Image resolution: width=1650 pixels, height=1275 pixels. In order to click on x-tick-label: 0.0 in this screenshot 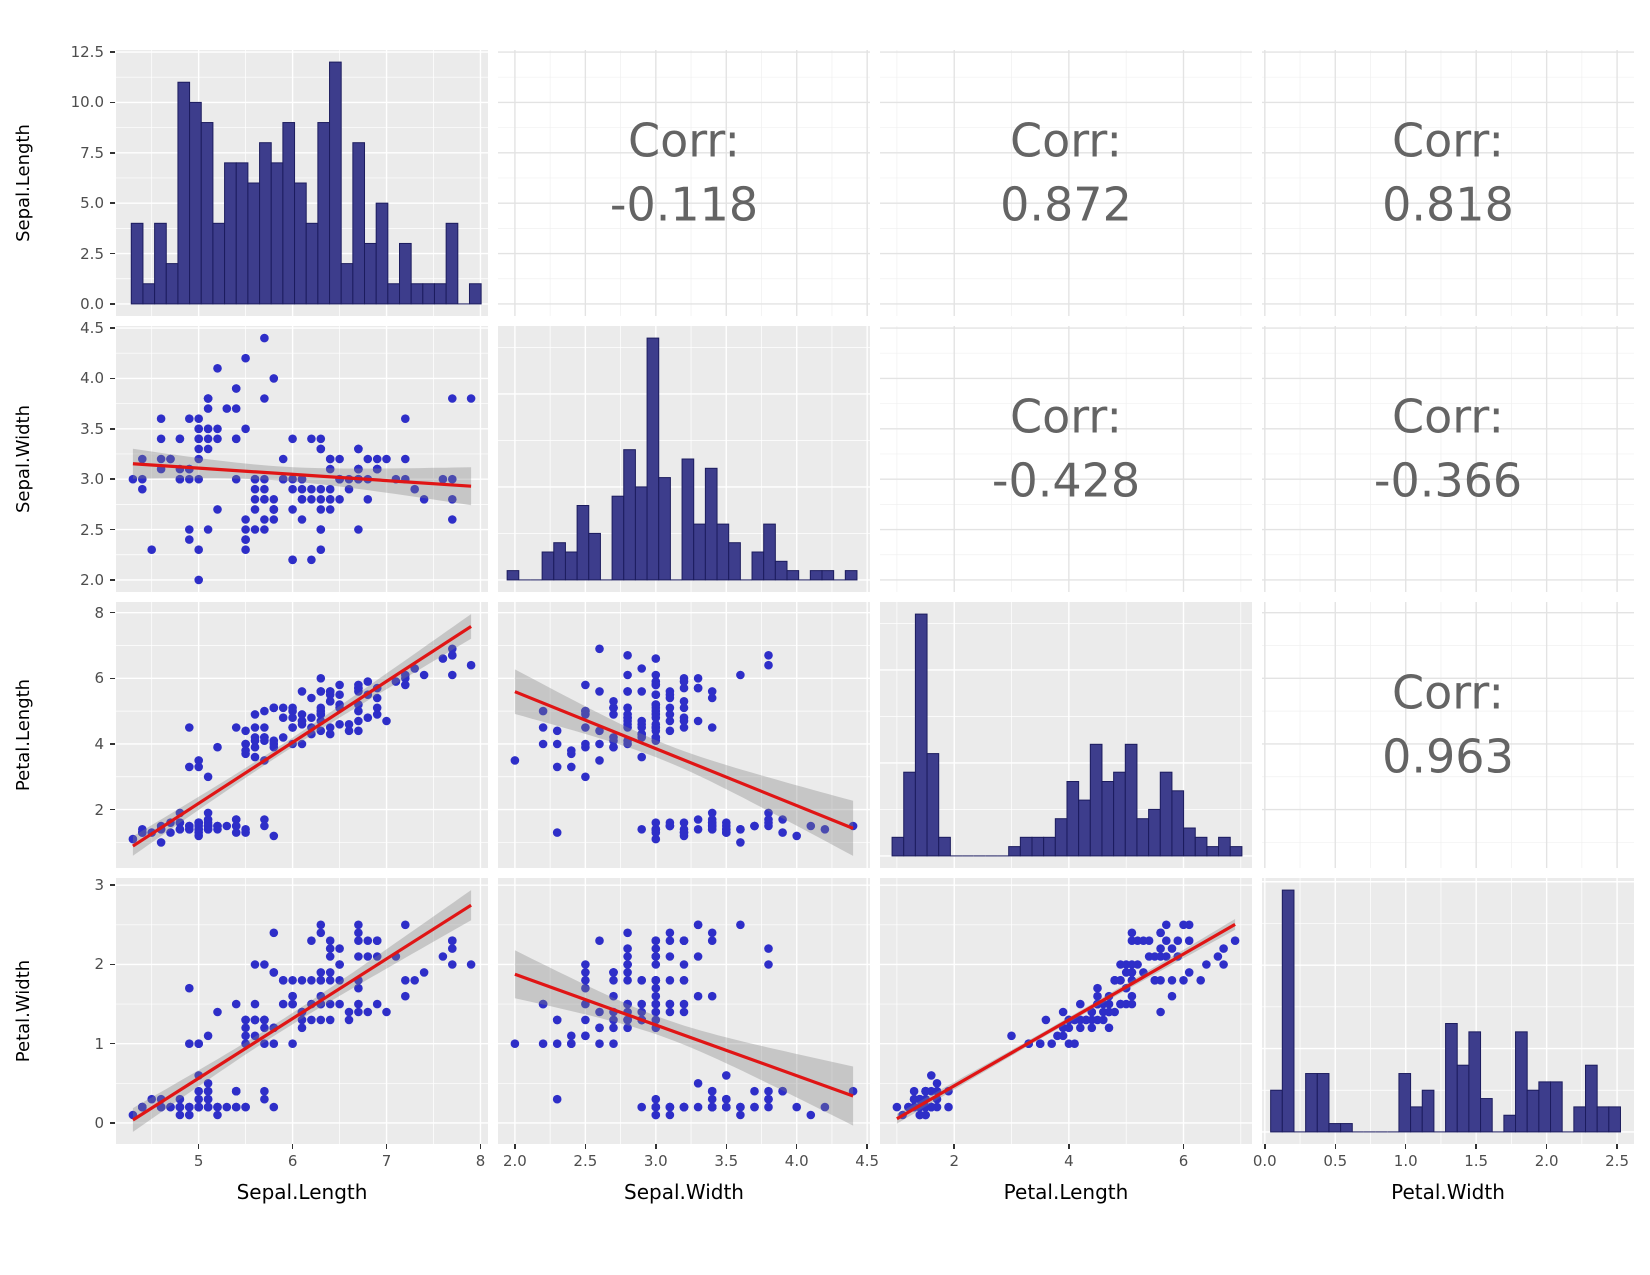, I will do `click(1264, 1161)`.